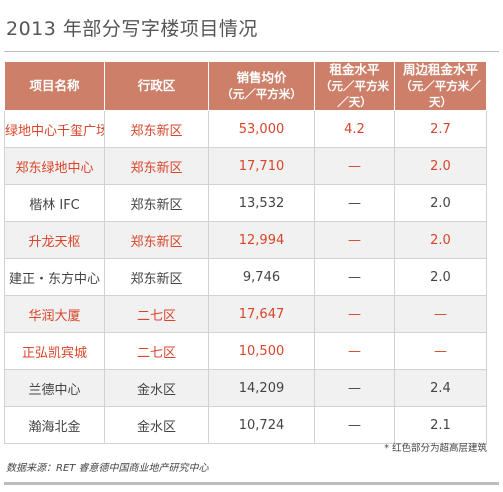  I want to click on title-divider, so click(251, 51).